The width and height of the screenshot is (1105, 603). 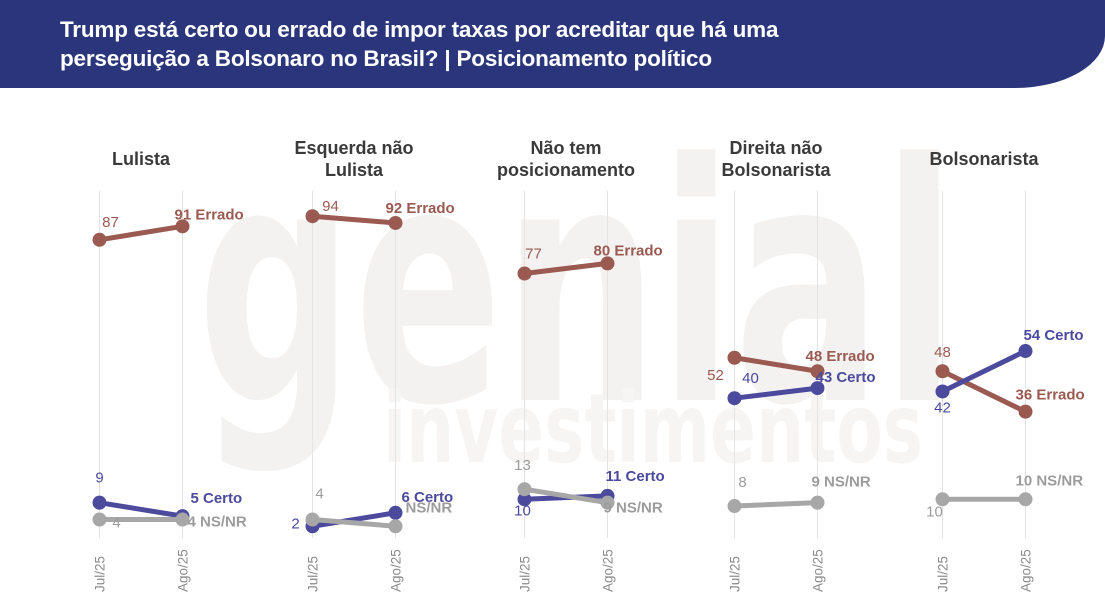 What do you see at coordinates (1050, 480) in the screenshot?
I see `value-label-nsnr-ago: 10 NS/NR` at bounding box center [1050, 480].